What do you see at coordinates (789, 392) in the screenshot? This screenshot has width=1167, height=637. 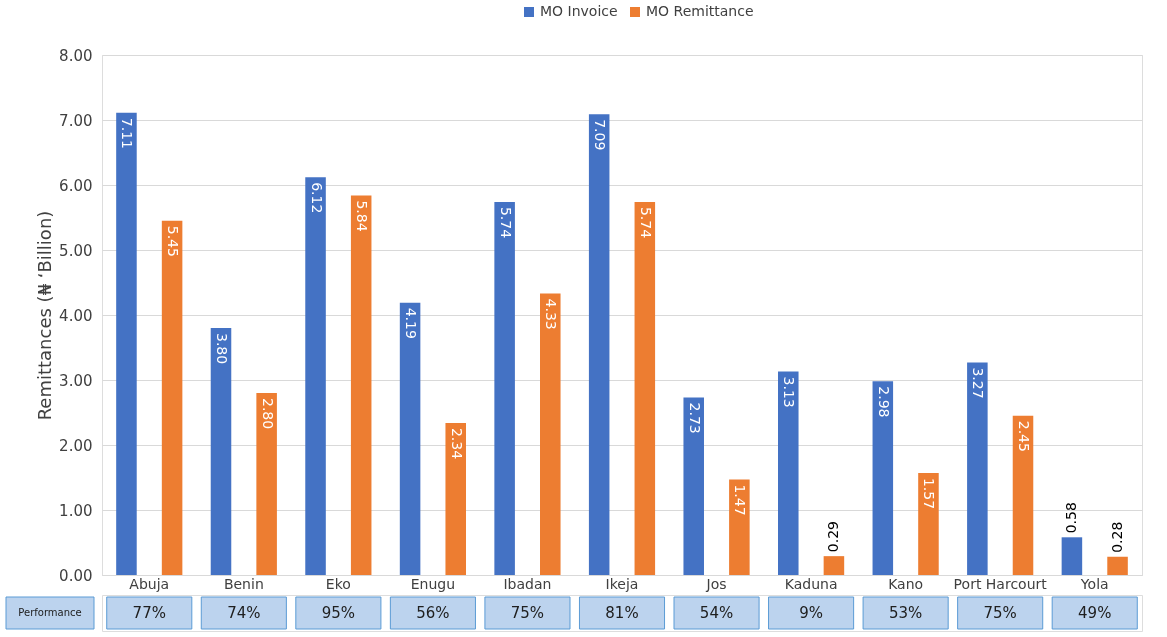 I see `data-label: 3.13` at bounding box center [789, 392].